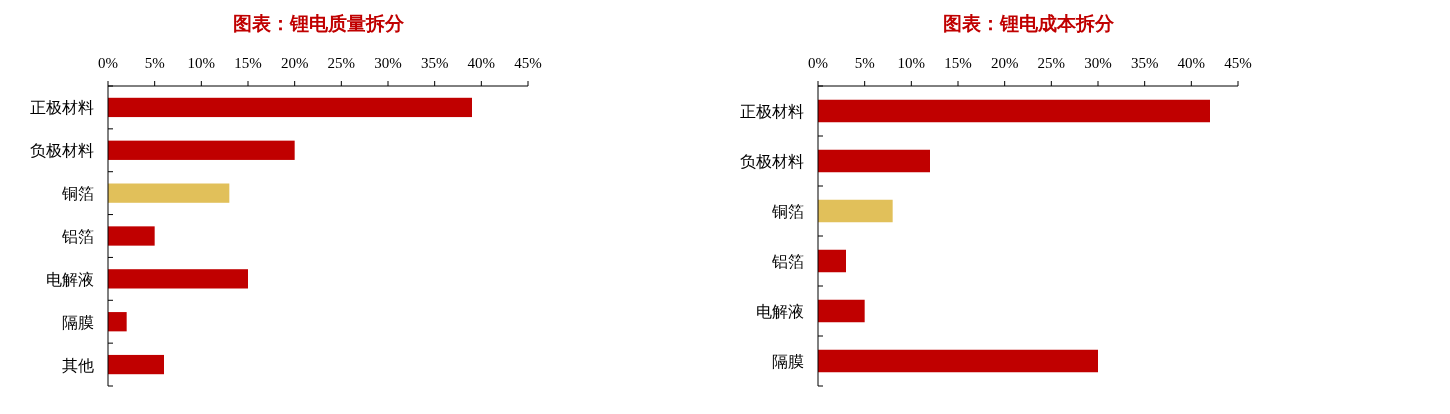 This screenshot has width=1450, height=414. I want to click on chart-title: 图表：锂电成本拆分, so click(1028, 23).